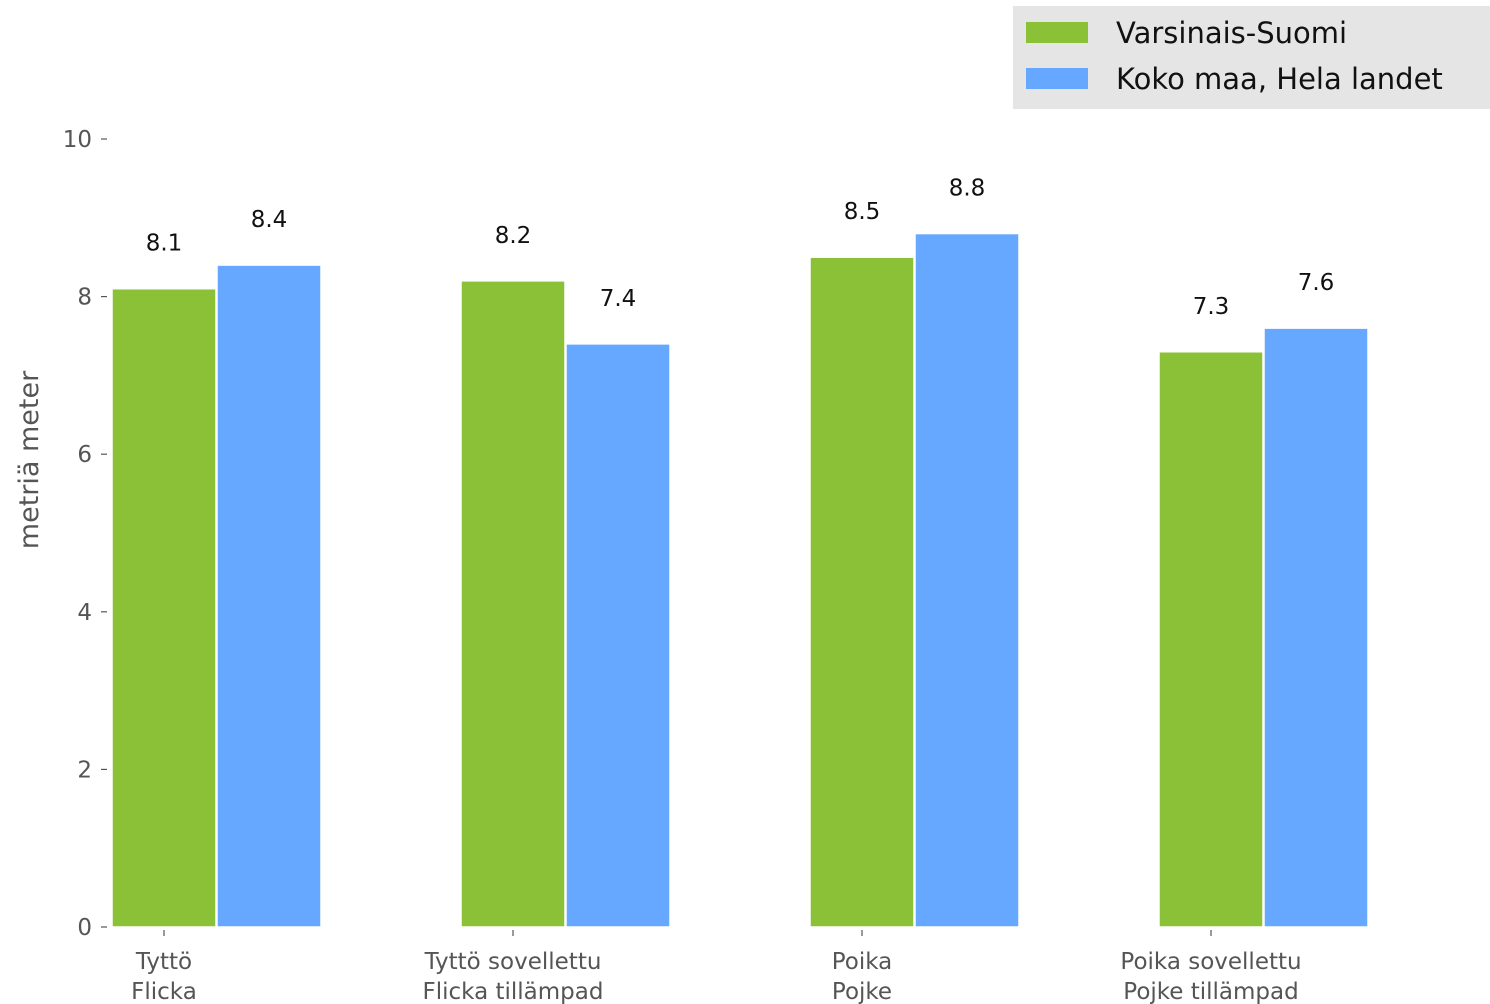 The width and height of the screenshot is (1490, 1004). What do you see at coordinates (84, 928) in the screenshot?
I see `y-tick-label: 0` at bounding box center [84, 928].